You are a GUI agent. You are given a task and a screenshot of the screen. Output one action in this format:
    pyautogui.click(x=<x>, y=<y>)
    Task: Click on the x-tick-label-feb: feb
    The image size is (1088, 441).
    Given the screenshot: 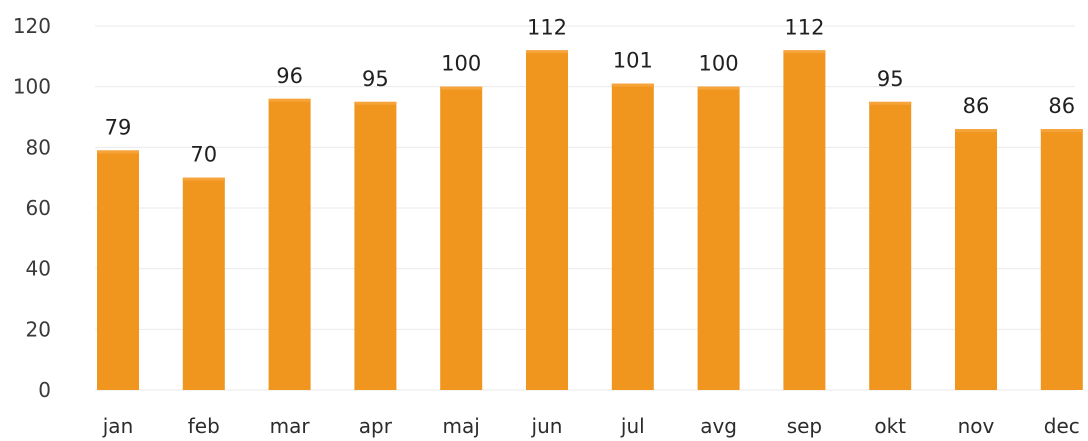 What is the action you would take?
    pyautogui.click(x=204, y=426)
    